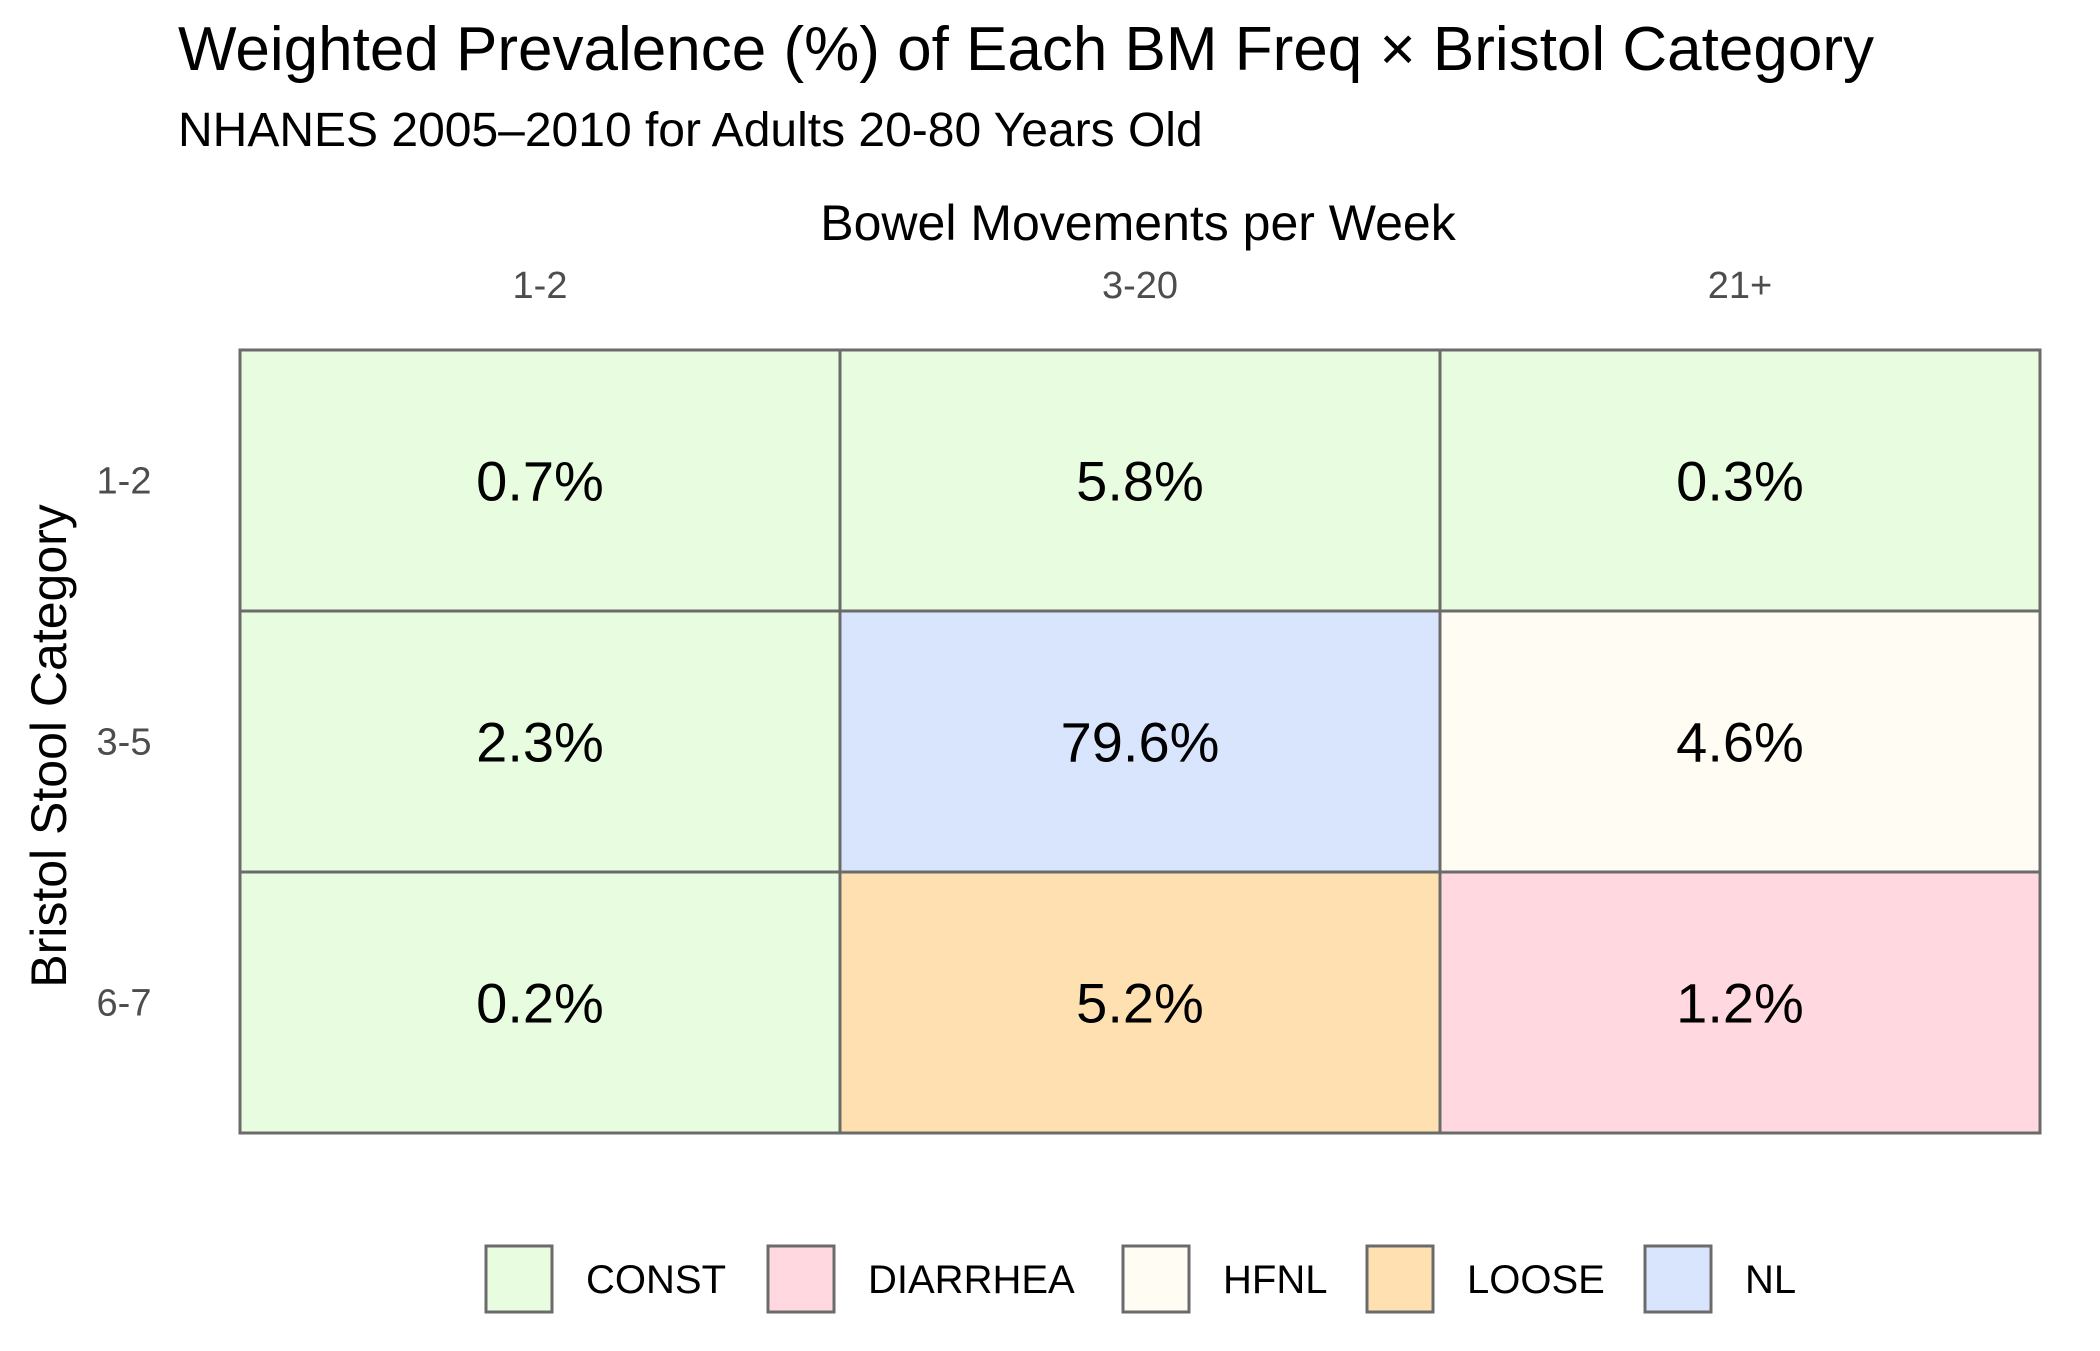  I want to click on y-tick-label: 3-5, so click(124, 743).